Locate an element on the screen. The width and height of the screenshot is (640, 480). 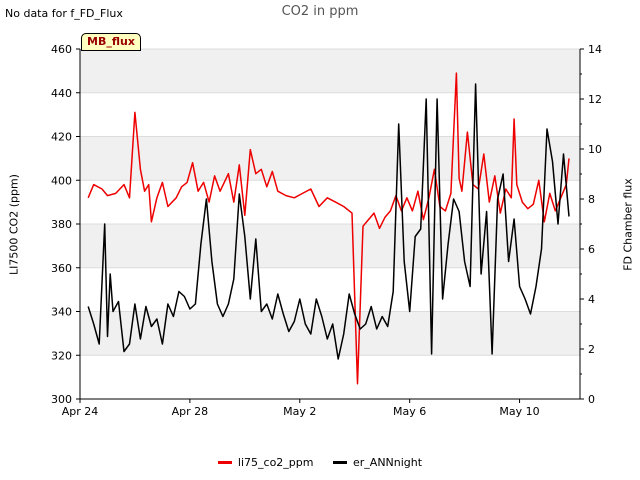
y-left-tick-label: 420 is located at coordinates (61, 137).